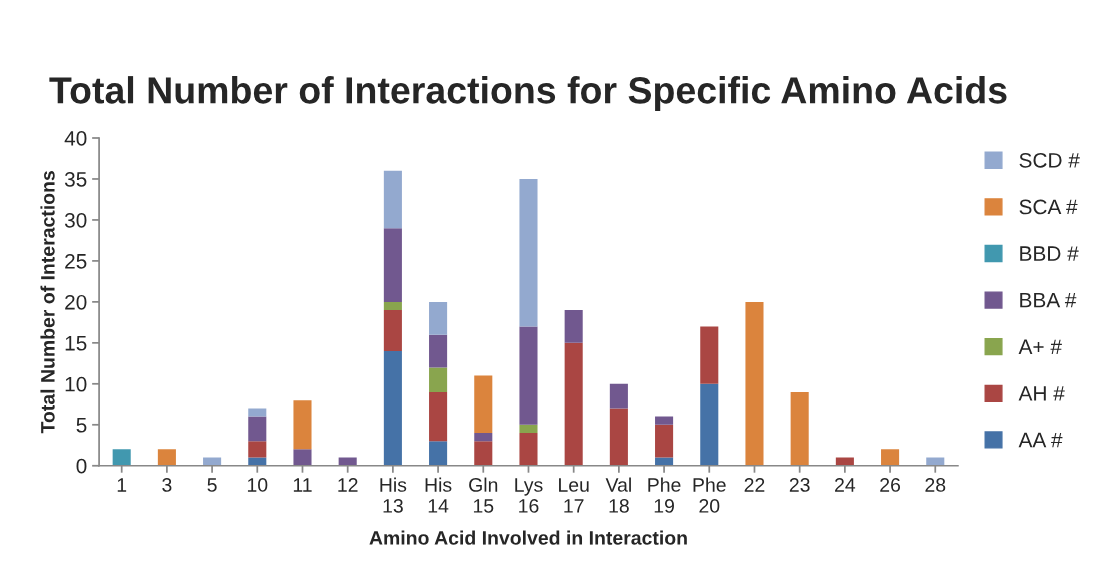  I want to click on x-tick-label: 3, so click(167, 485).